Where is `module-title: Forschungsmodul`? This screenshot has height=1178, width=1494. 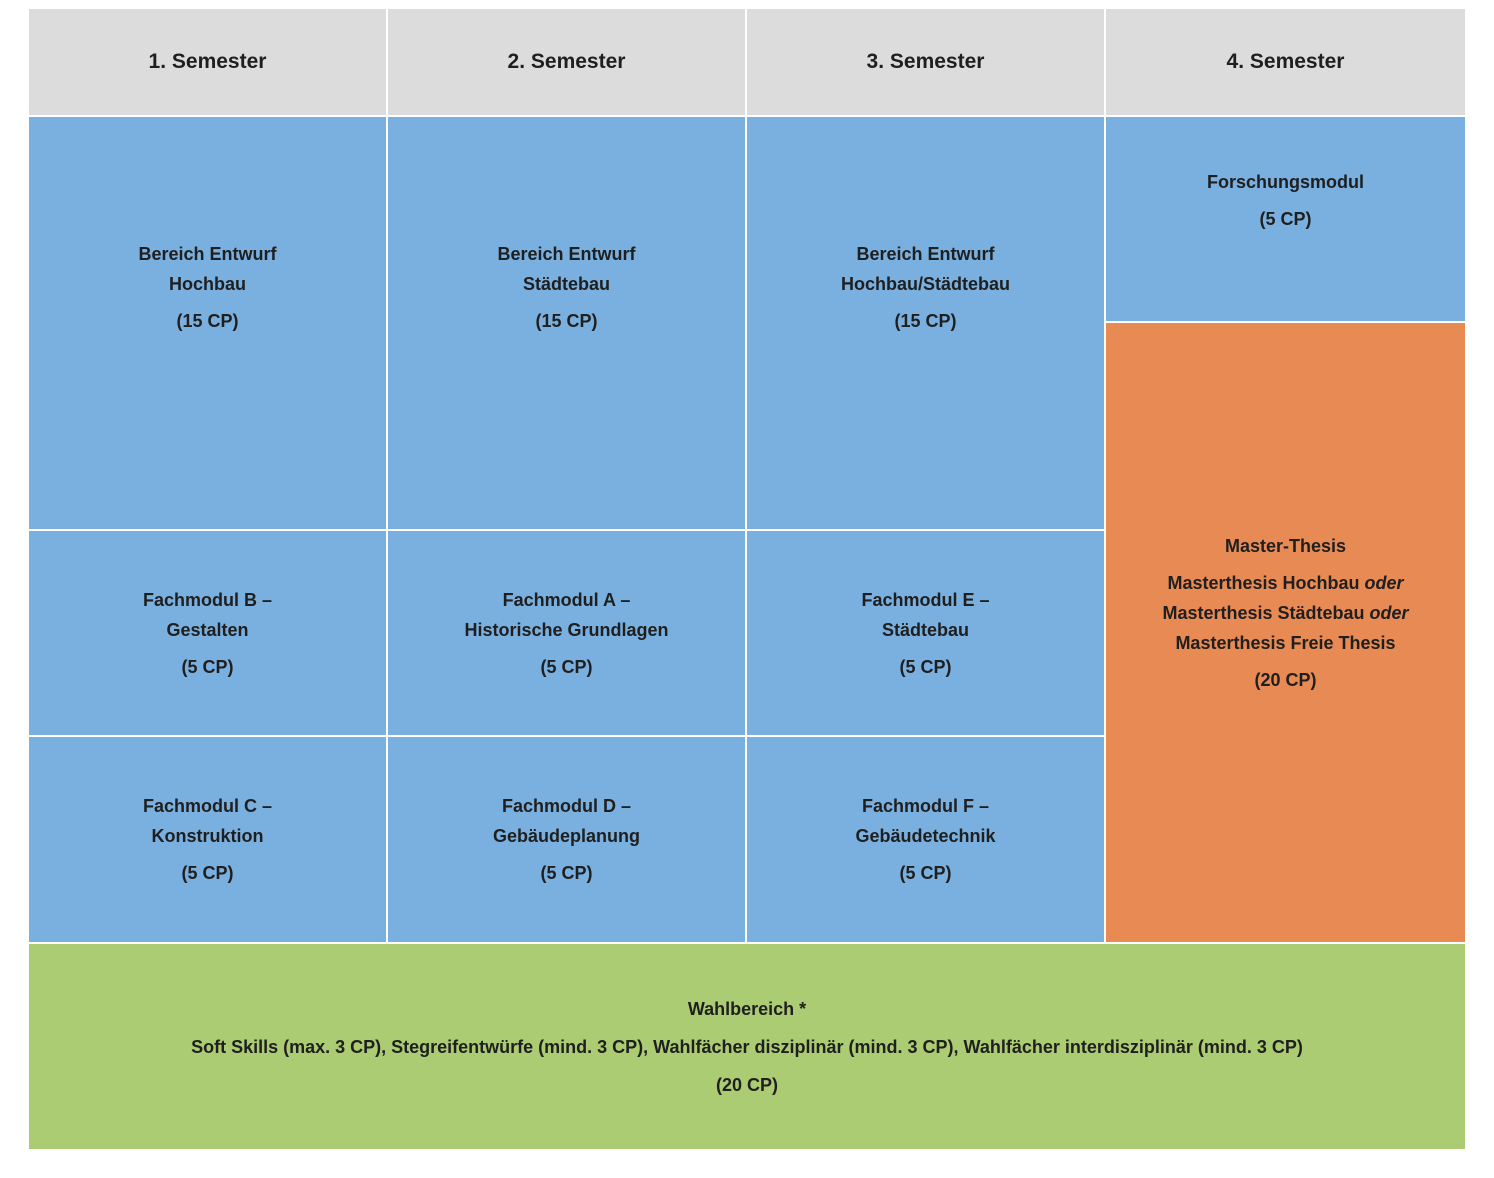
module-title: Forschungsmodul is located at coordinates (1285, 181).